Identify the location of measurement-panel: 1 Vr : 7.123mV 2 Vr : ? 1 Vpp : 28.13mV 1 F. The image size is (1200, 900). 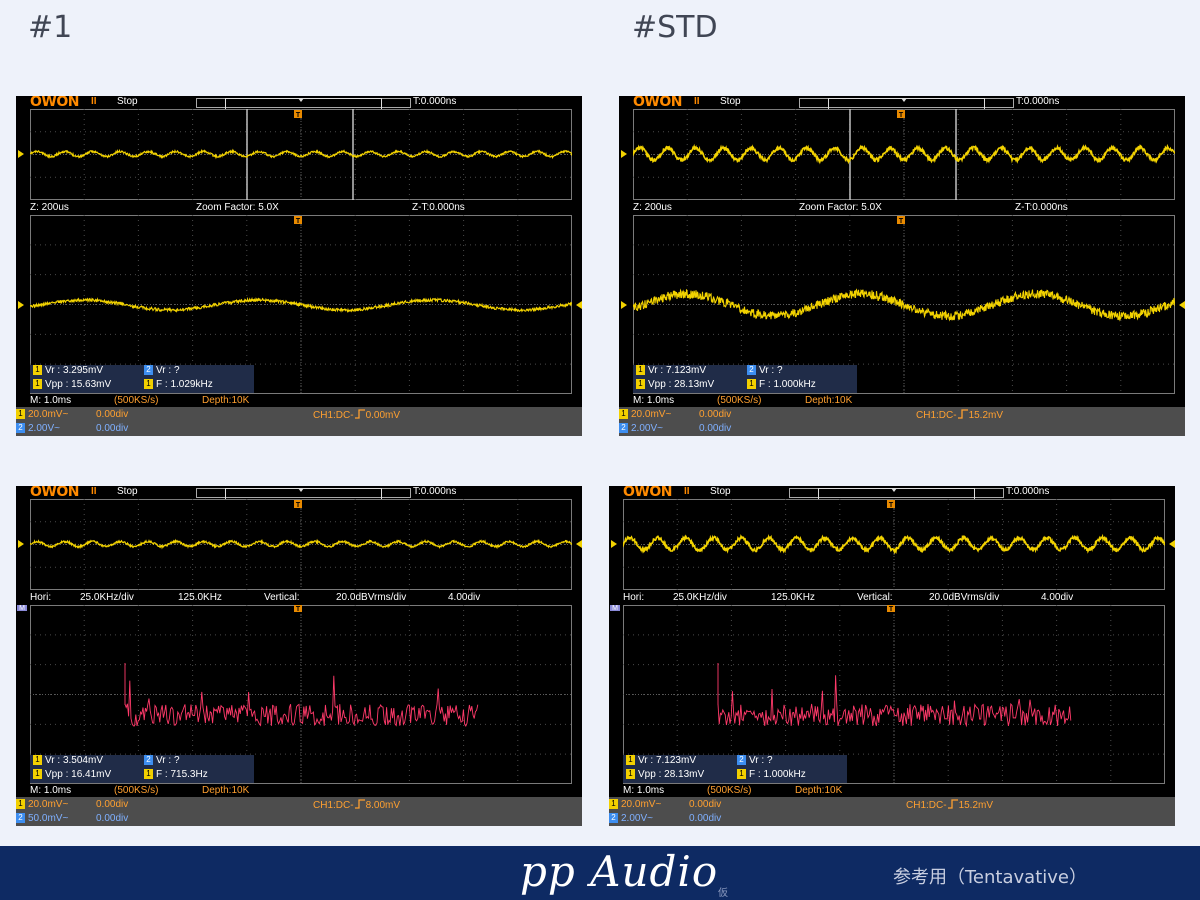
(735, 769).